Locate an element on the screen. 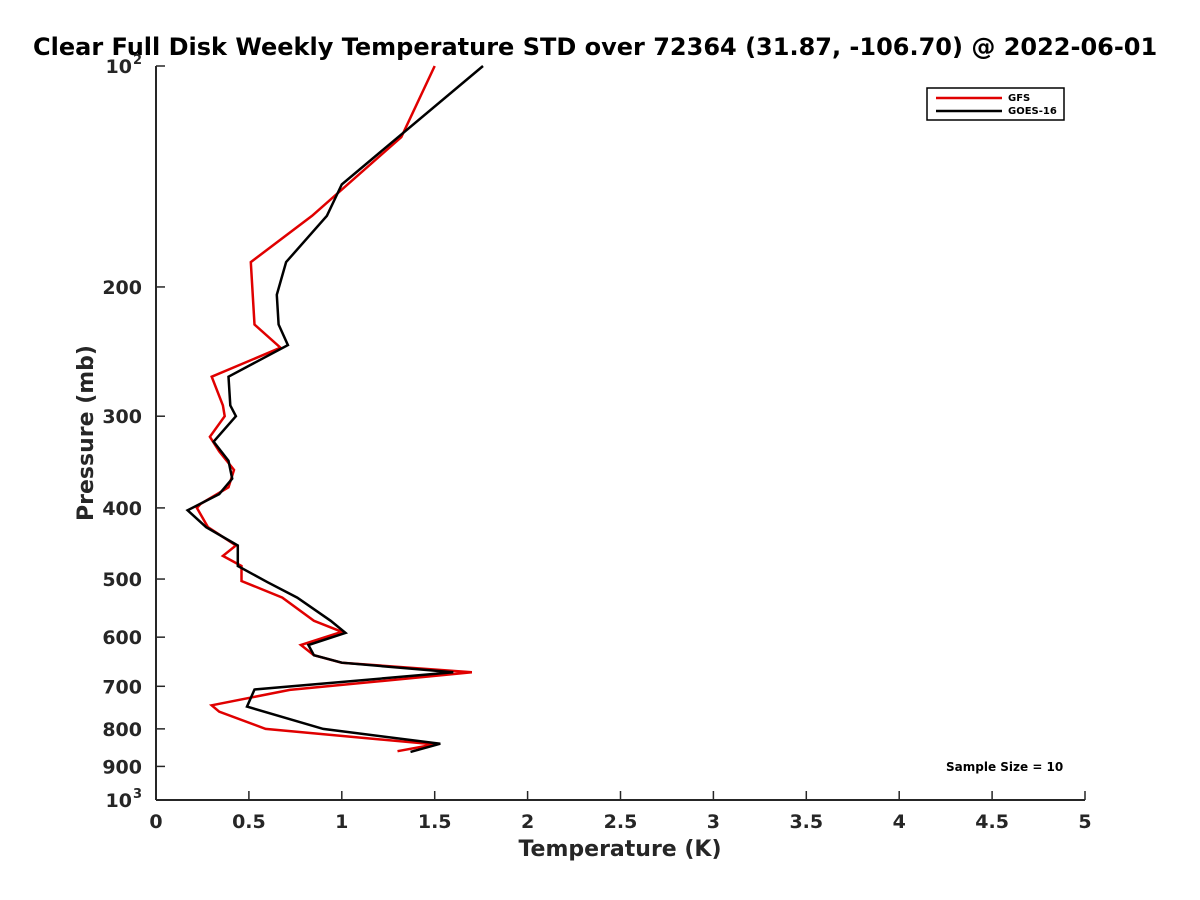  y-tick-label: 300 is located at coordinates (122, 417).